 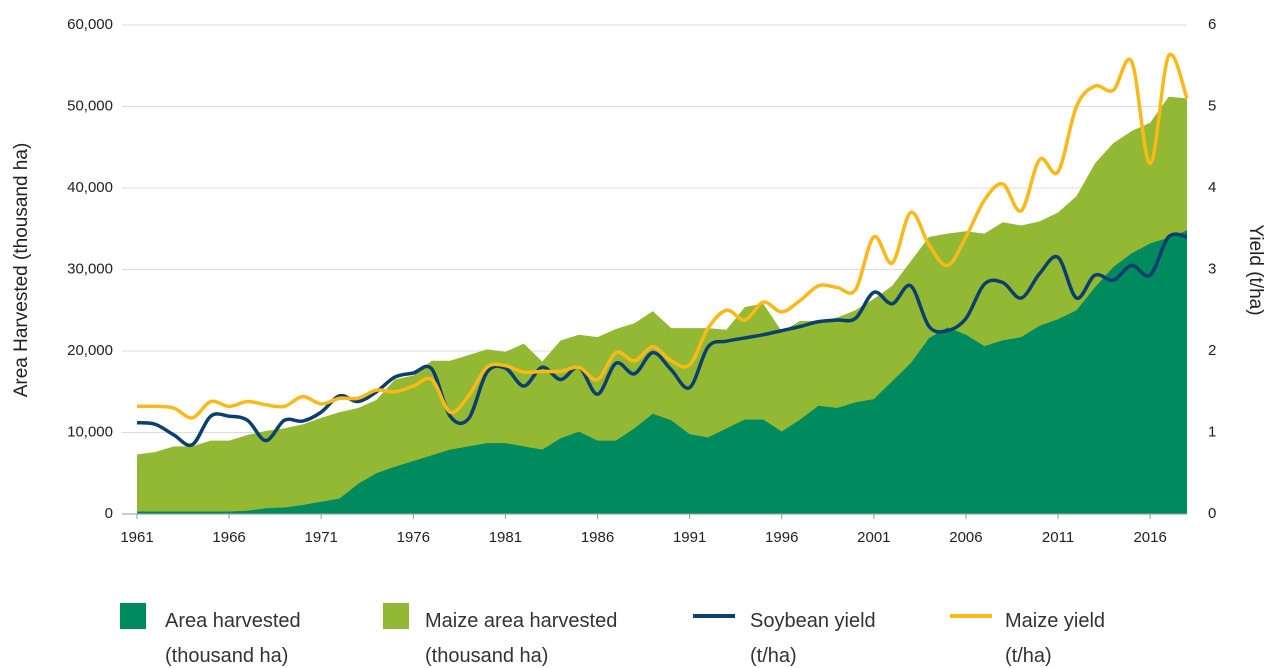 I want to click on legend-label: Area harvested (thousand ha), so click(x=233, y=638).